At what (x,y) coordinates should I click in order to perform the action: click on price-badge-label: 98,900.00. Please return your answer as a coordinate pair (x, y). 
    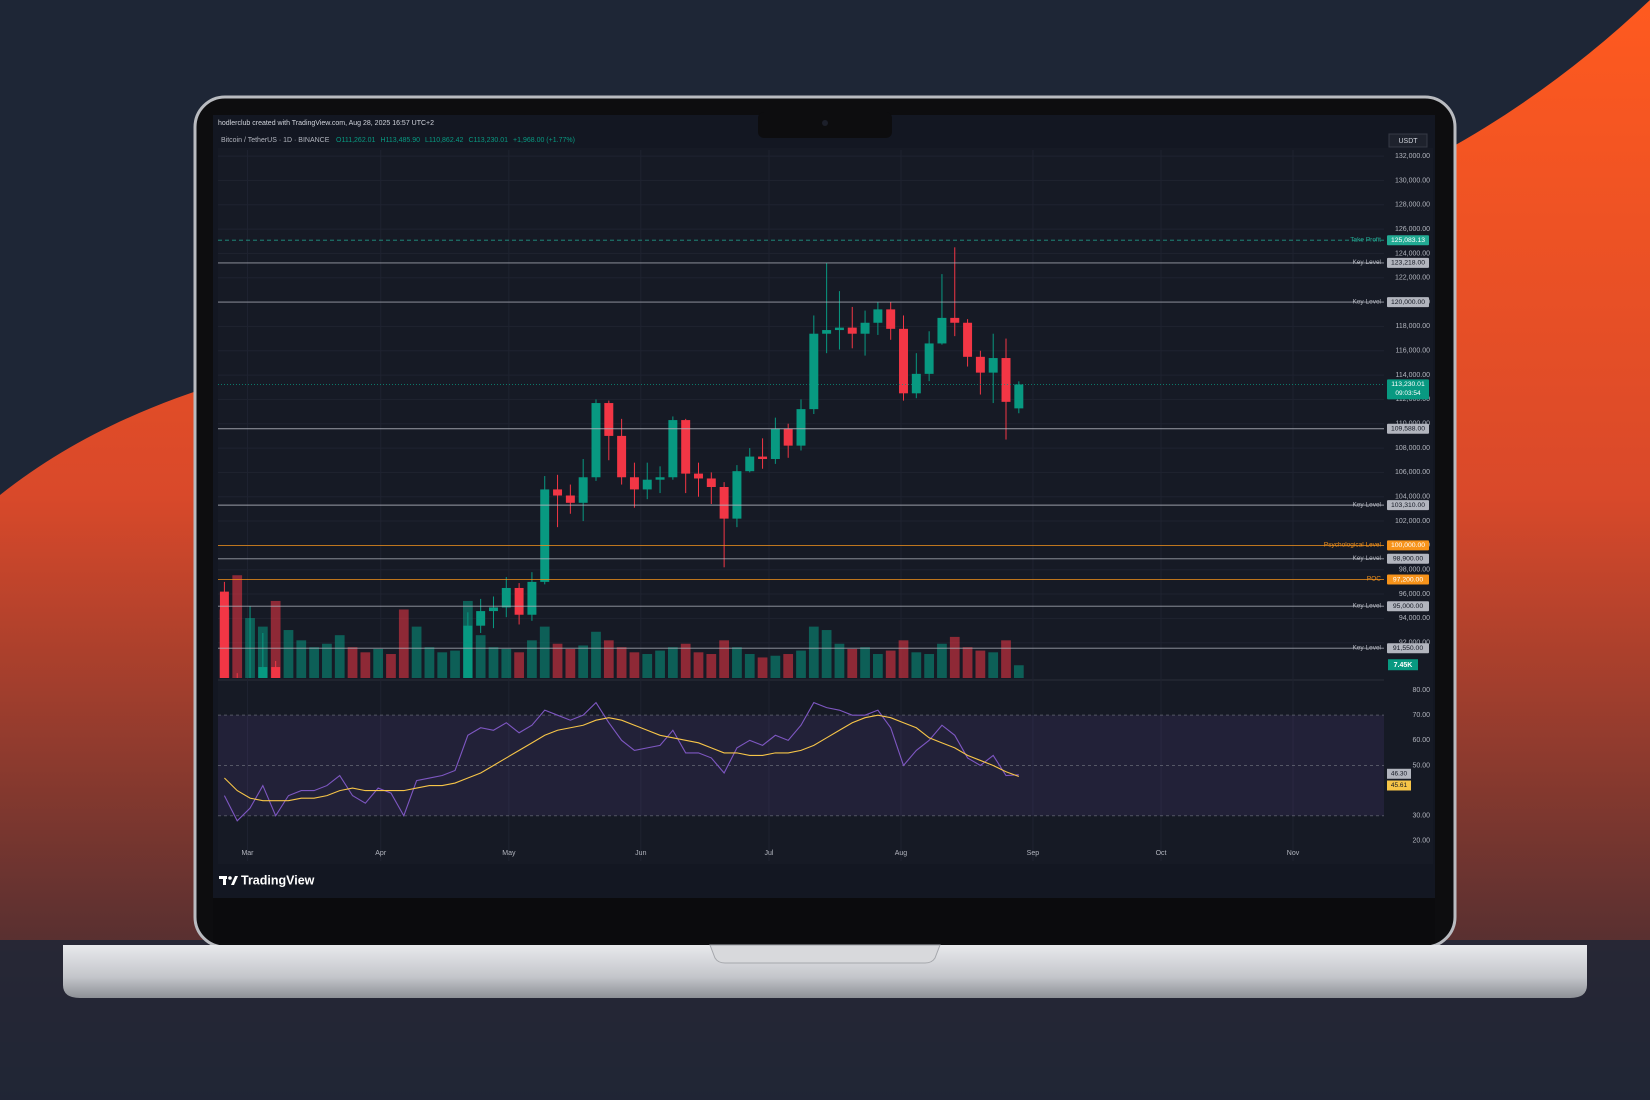
    Looking at the image, I should click on (1408, 559).